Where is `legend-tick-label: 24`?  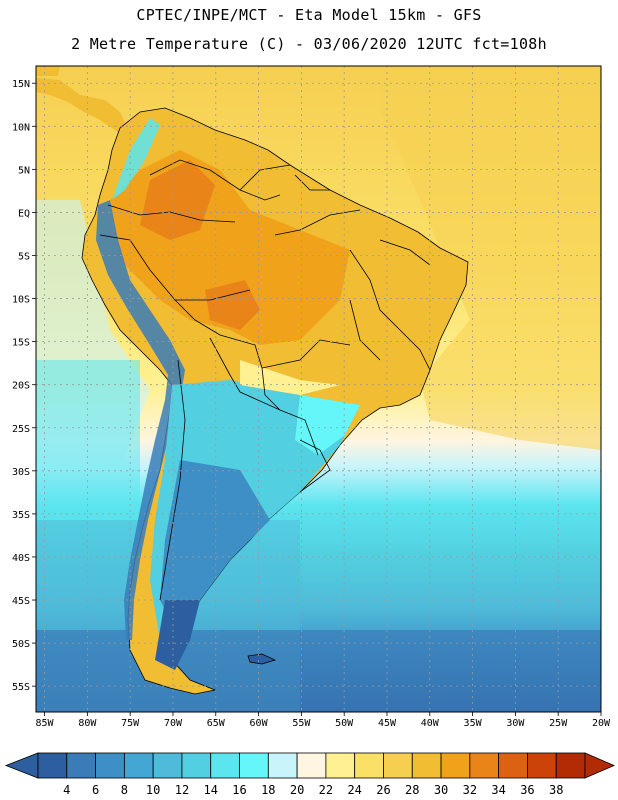
legend-tick-label: 24 is located at coordinates (354, 790).